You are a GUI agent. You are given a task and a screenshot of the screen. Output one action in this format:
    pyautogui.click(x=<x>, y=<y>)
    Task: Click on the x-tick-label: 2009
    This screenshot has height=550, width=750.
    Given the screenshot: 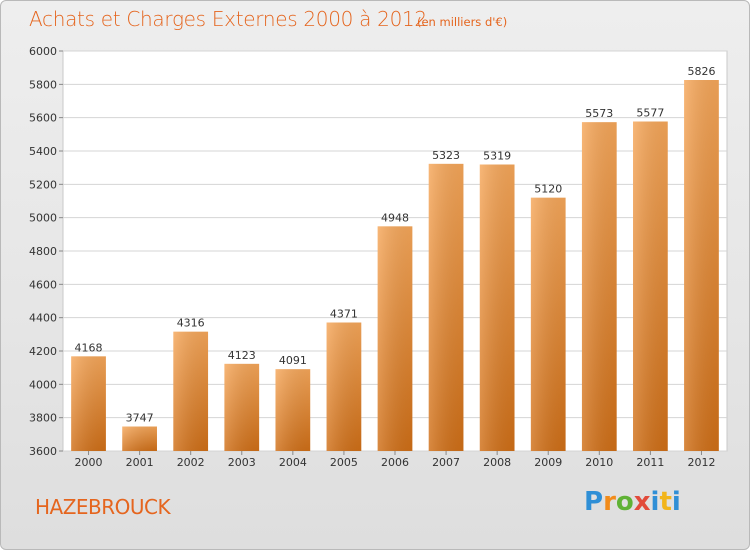 What is the action you would take?
    pyautogui.click(x=548, y=462)
    